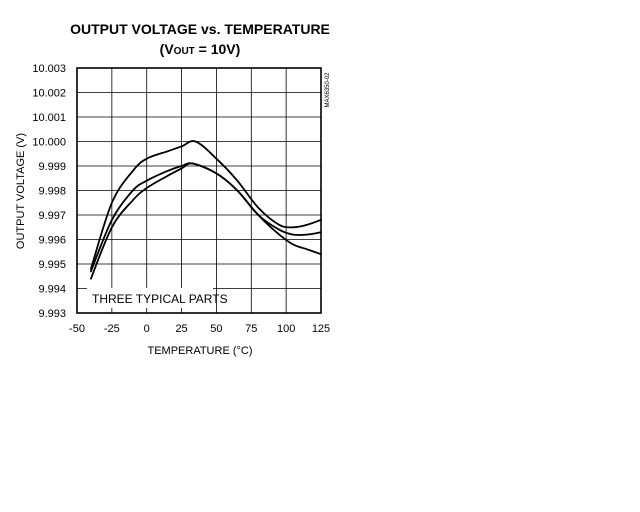 The height and width of the screenshot is (512, 640). Describe the element at coordinates (251, 329) in the screenshot. I see `x-tick-label: 75` at that location.